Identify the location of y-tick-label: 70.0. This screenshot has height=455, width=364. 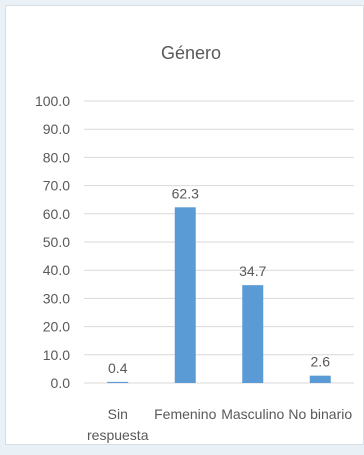
(56, 186).